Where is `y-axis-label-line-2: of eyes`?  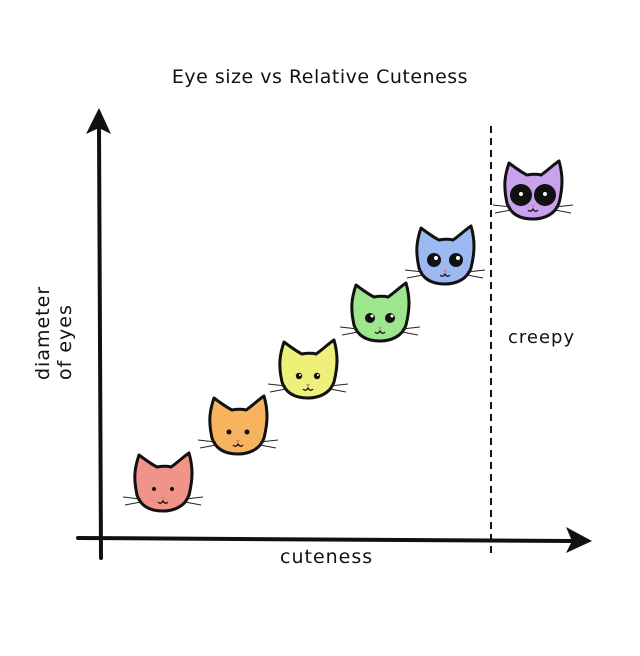 y-axis-label-line-2: of eyes is located at coordinates (65, 342).